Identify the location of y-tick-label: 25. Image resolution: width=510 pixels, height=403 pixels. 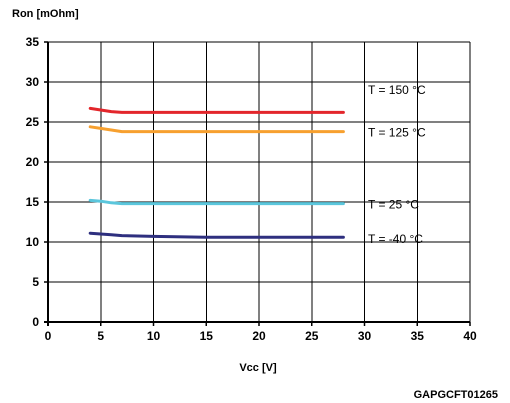
(33, 122).